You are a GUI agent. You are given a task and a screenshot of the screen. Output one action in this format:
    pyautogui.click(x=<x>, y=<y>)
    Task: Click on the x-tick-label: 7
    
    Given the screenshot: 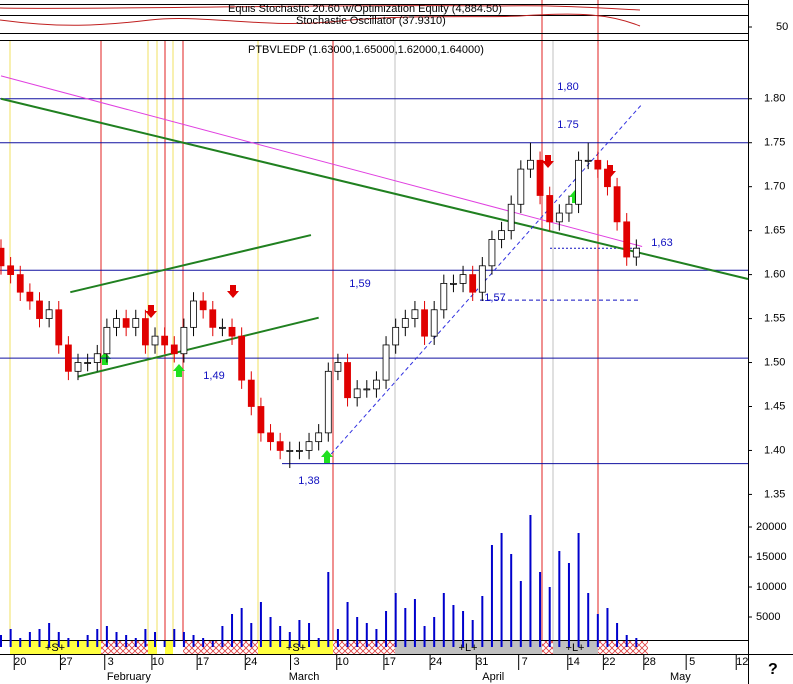 What is the action you would take?
    pyautogui.click(x=525, y=662)
    